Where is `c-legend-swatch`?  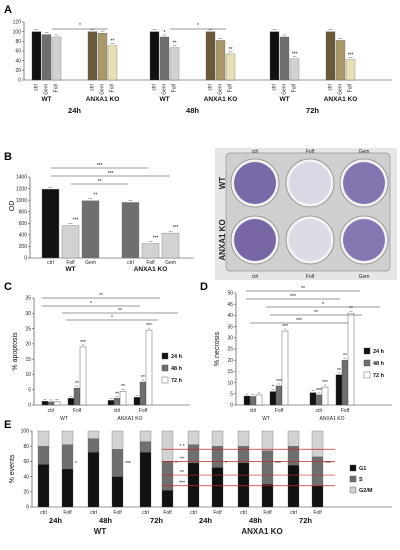
c-legend-swatch is located at coordinates (165, 356).